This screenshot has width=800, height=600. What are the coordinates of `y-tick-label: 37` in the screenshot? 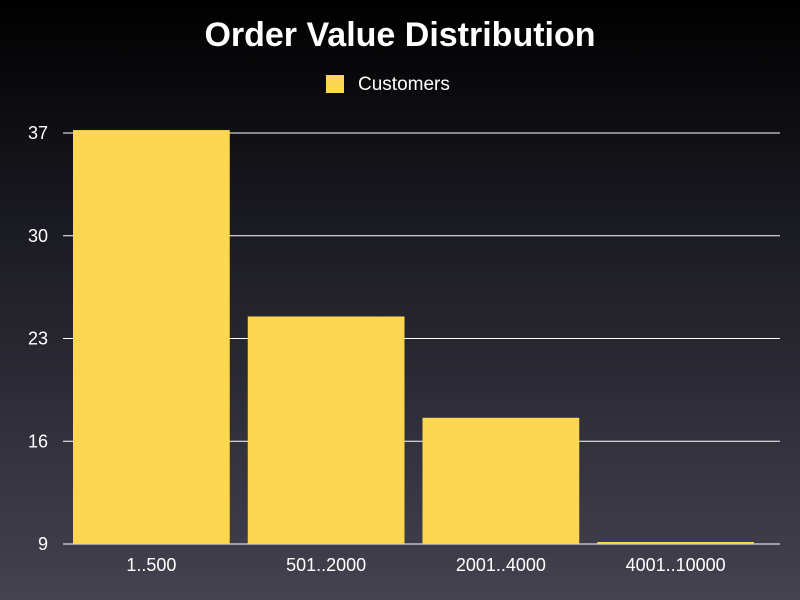 It's located at (38, 133).